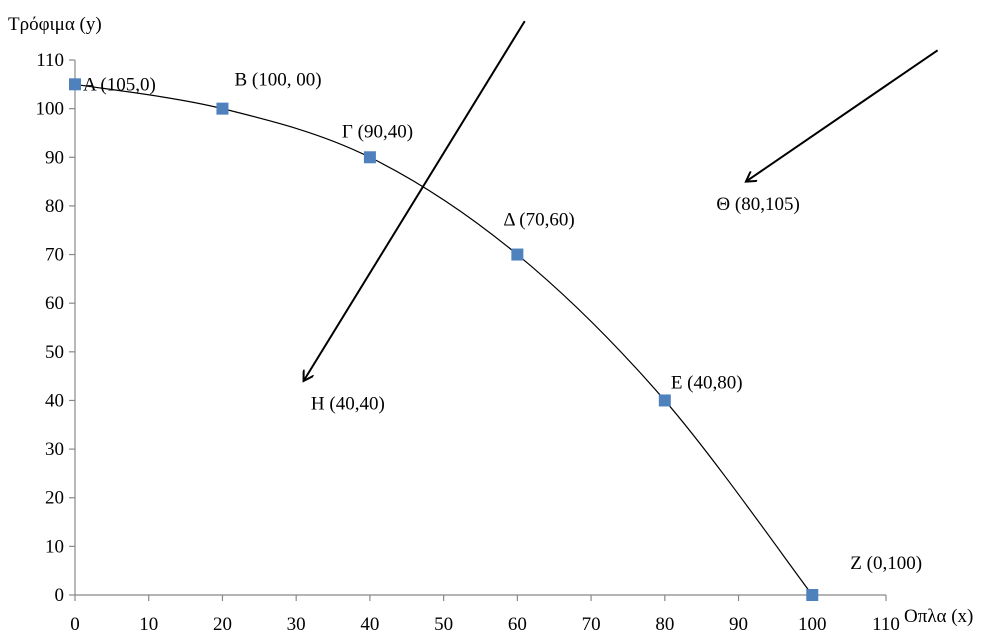 The width and height of the screenshot is (1003, 640). I want to click on y-tick-label: 40, so click(54, 400).